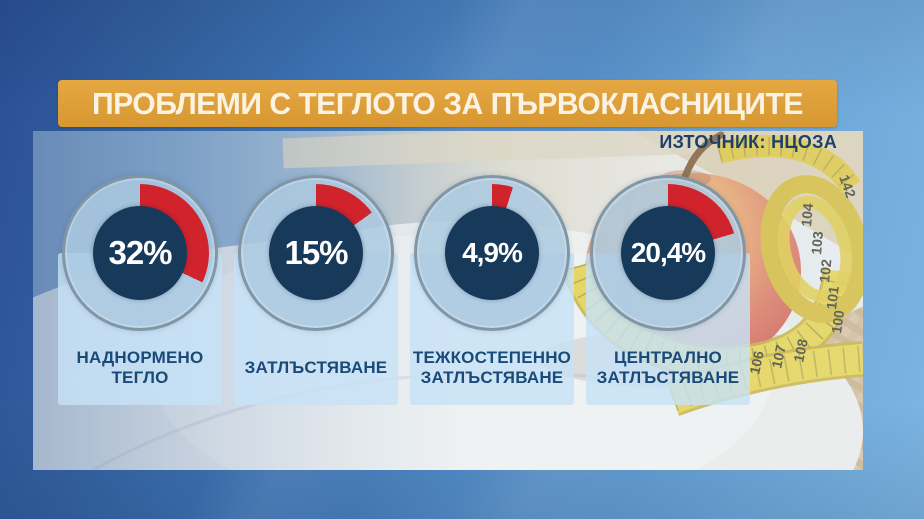 The height and width of the screenshot is (519, 924). I want to click on gauge-card-obesity: 15% ЗАТЛЪСТЯВАНЕ, so click(316, 290).